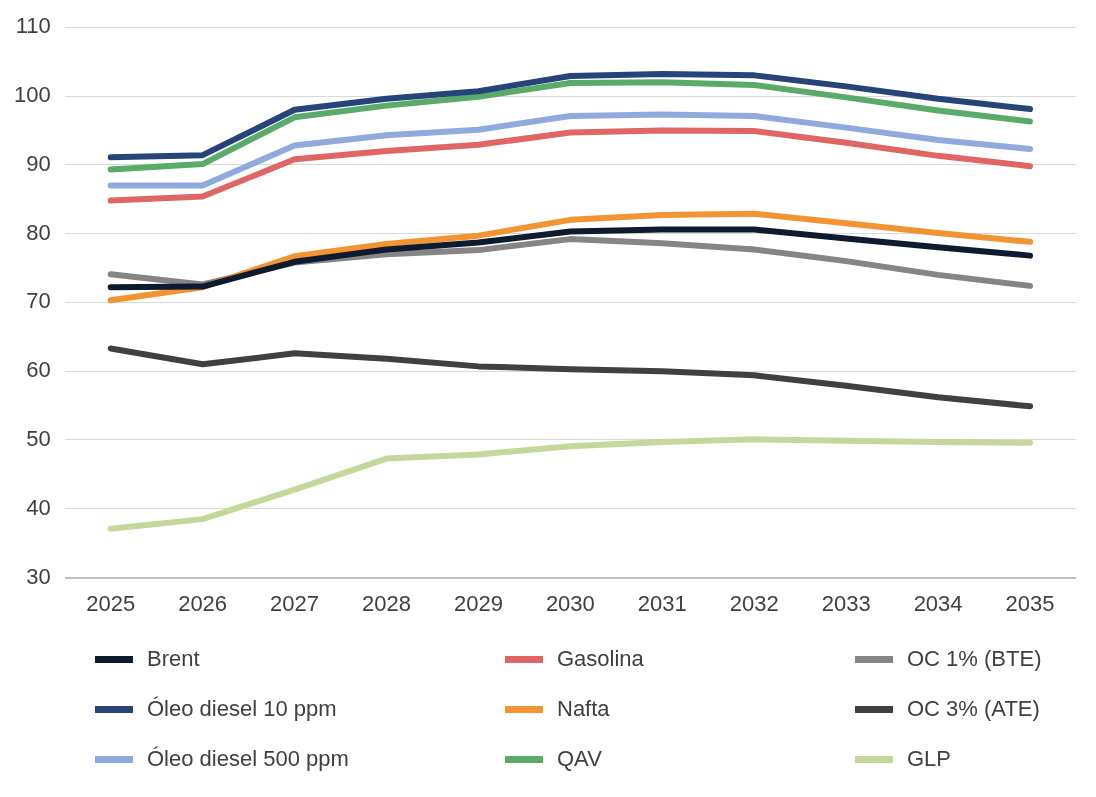  I want to click on y-tick-label: 80, so click(38, 232).